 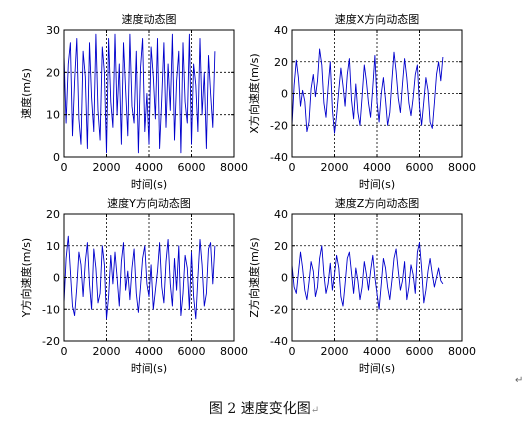 I want to click on chart-title: 速度Y方向动态图, so click(x=149, y=203).